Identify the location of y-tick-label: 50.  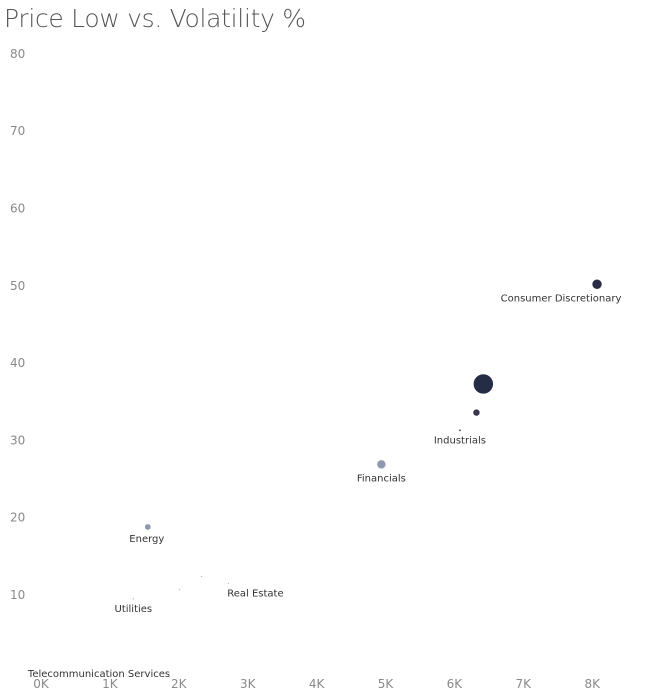
(17, 286).